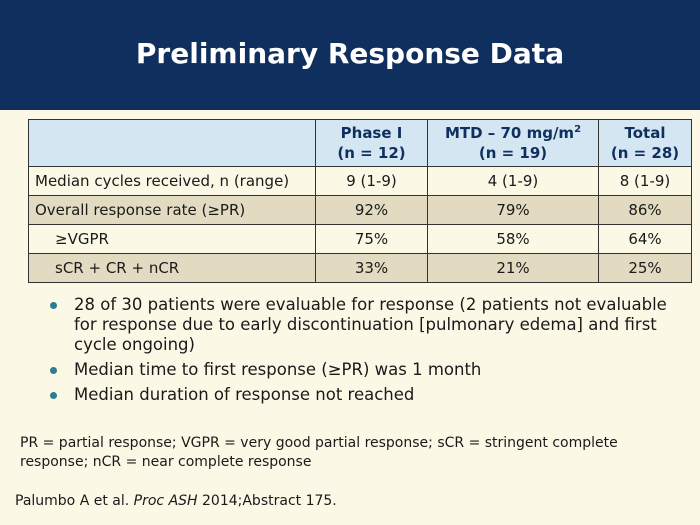 The image size is (700, 525). What do you see at coordinates (645, 210) in the screenshot?
I see `cell-total: 86%` at bounding box center [645, 210].